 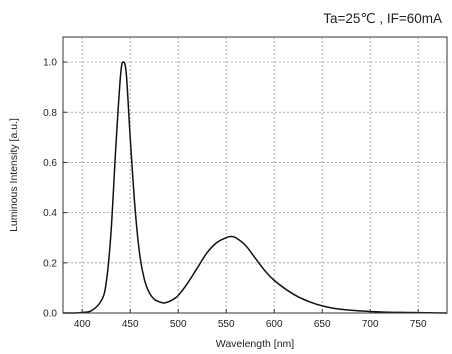 I want to click on y-axis-label: Luminous Intensity [a.u.], so click(x=14, y=175).